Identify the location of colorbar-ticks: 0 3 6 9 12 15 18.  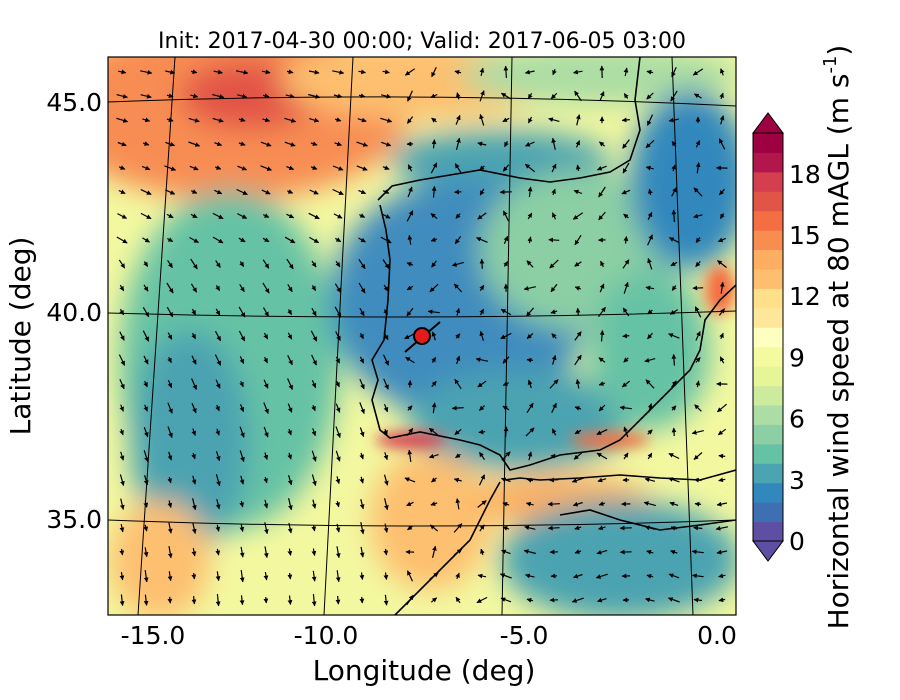
(805, 358).